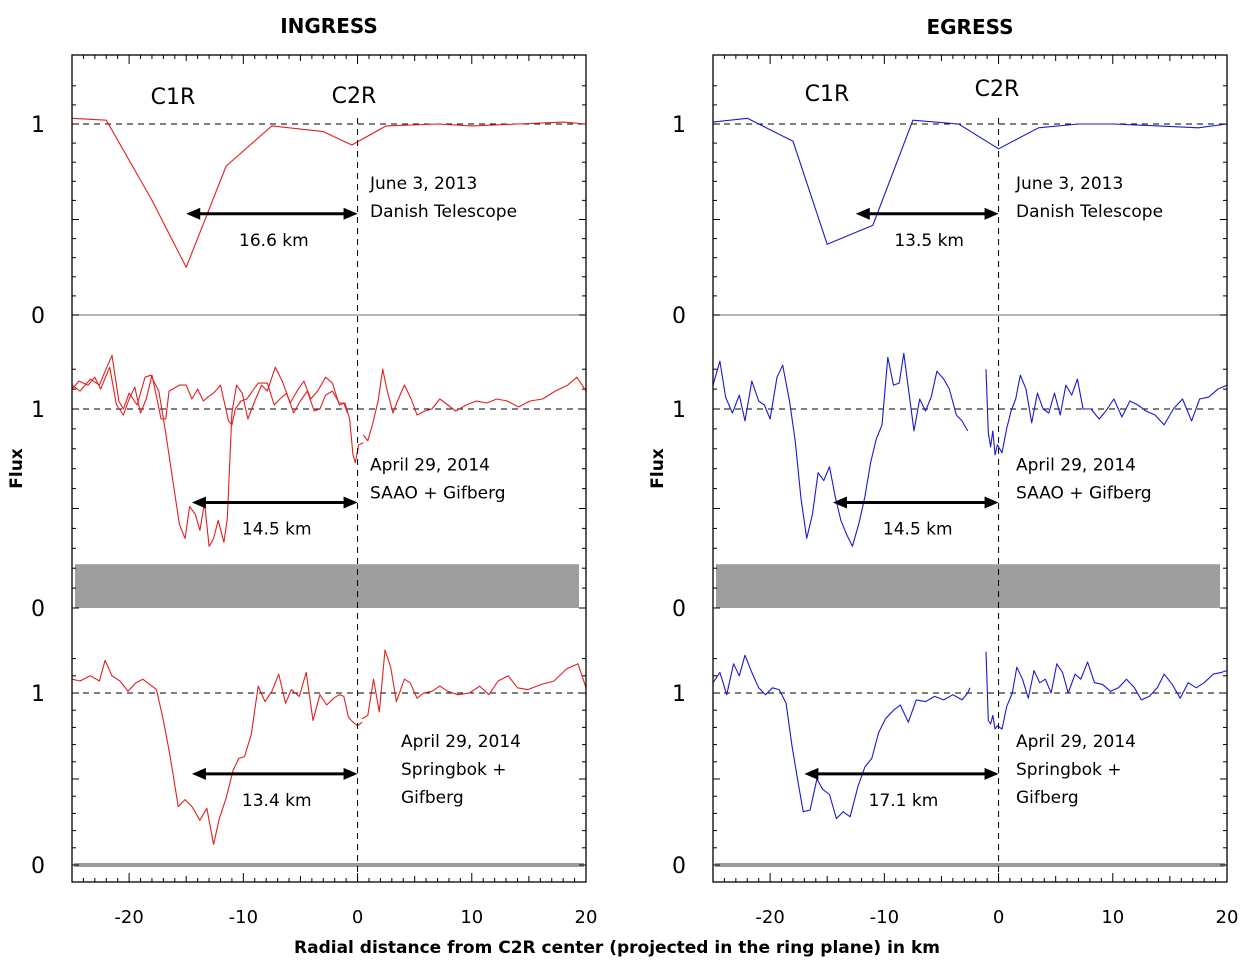 This screenshot has width=1246, height=964. I want to click on panel-title: INGRESS, so click(329, 26).